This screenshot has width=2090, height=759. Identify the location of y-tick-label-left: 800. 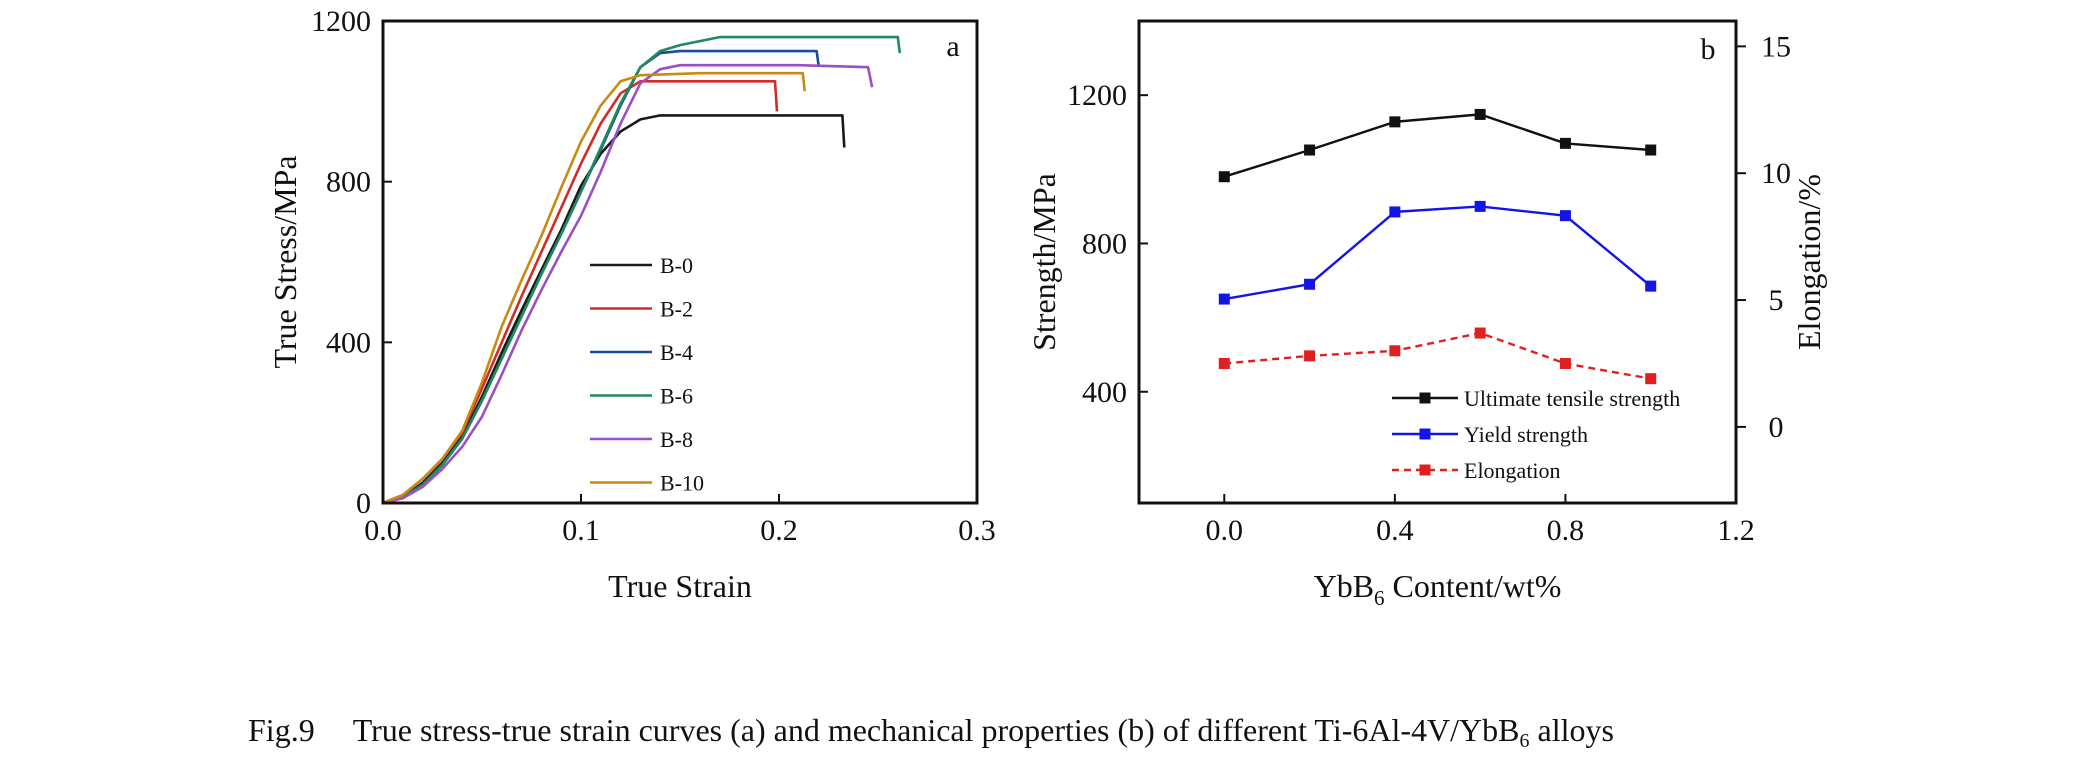
(1104, 243).